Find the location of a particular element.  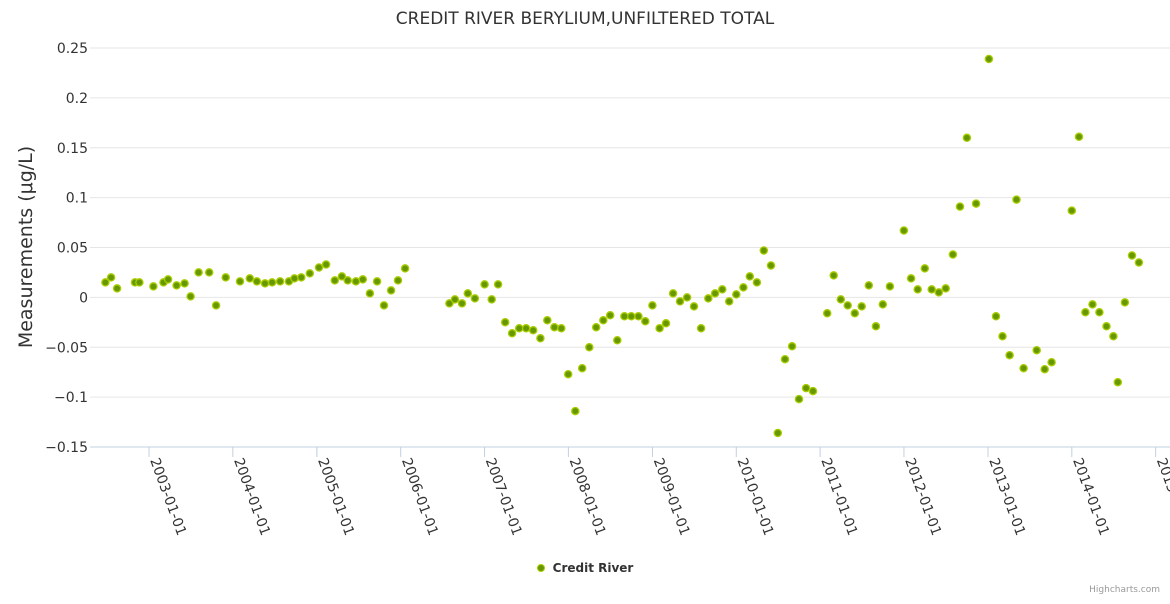

legend-item-credit-river: Credit River is located at coordinates (584, 568).